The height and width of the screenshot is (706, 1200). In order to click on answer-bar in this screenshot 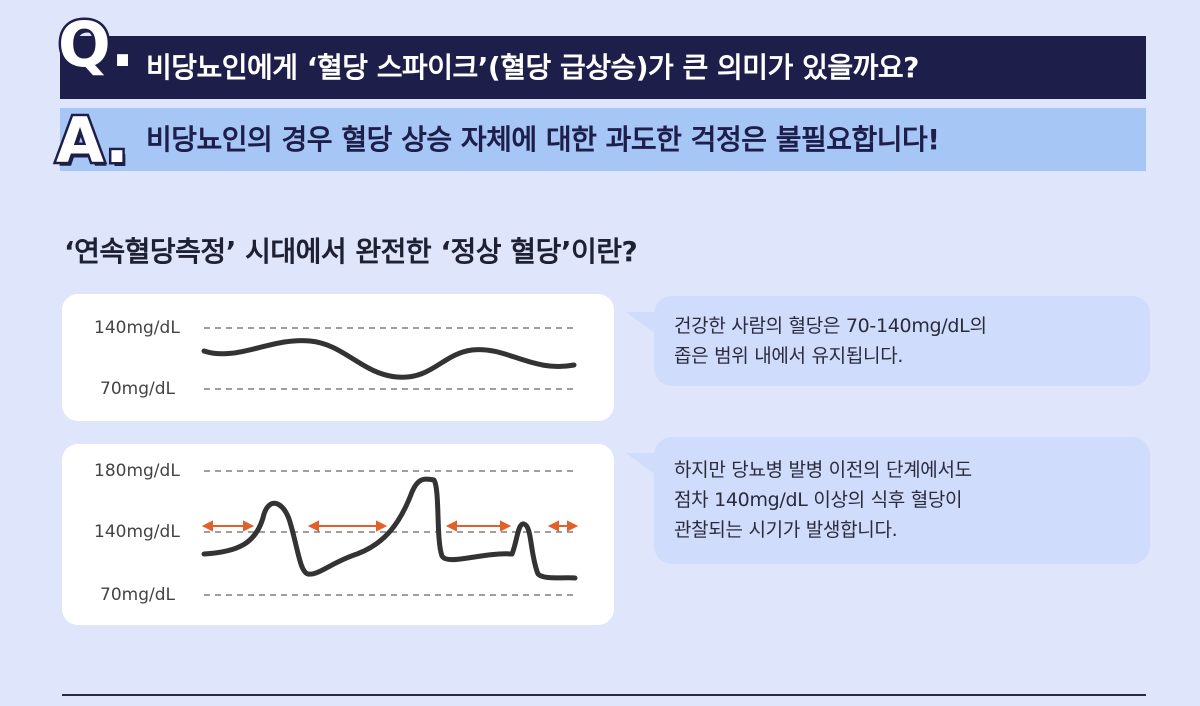, I will do `click(603, 139)`.